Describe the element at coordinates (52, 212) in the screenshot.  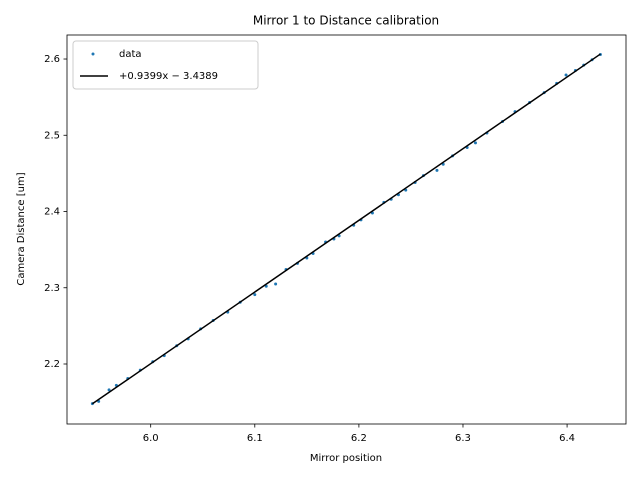
I see `y-tick-label: 2.4` at that location.